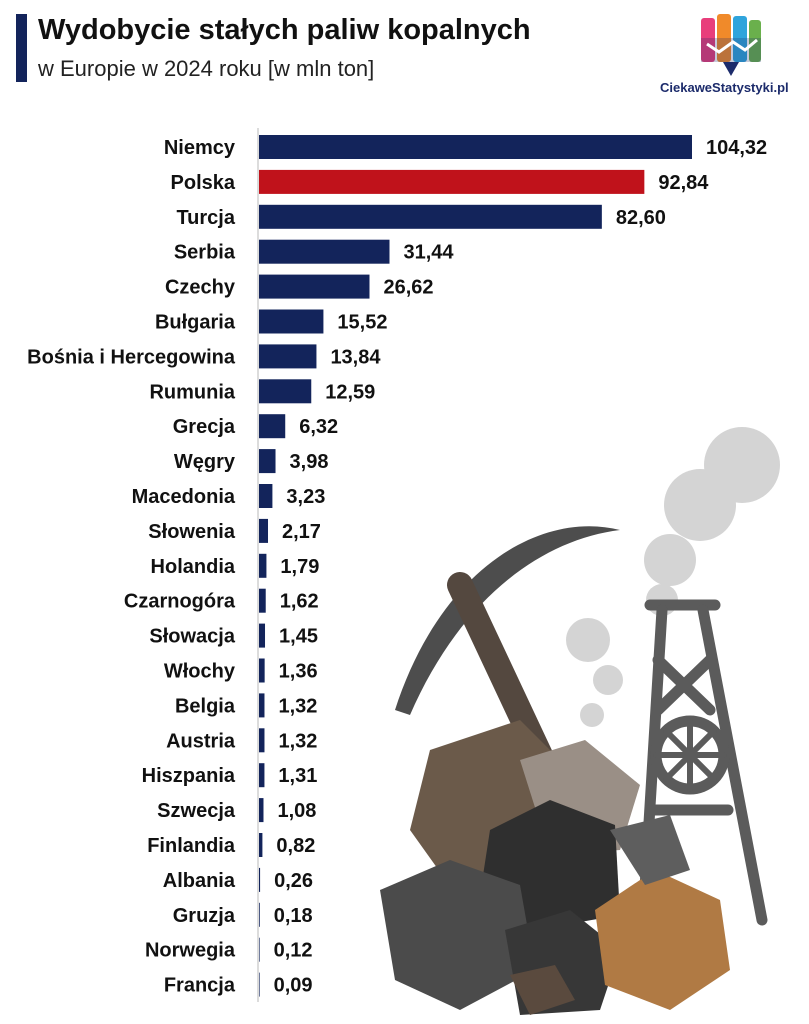 This screenshot has height=1024, width=809. Describe the element at coordinates (192, 532) in the screenshot. I see `category-label: Słowenia` at that location.